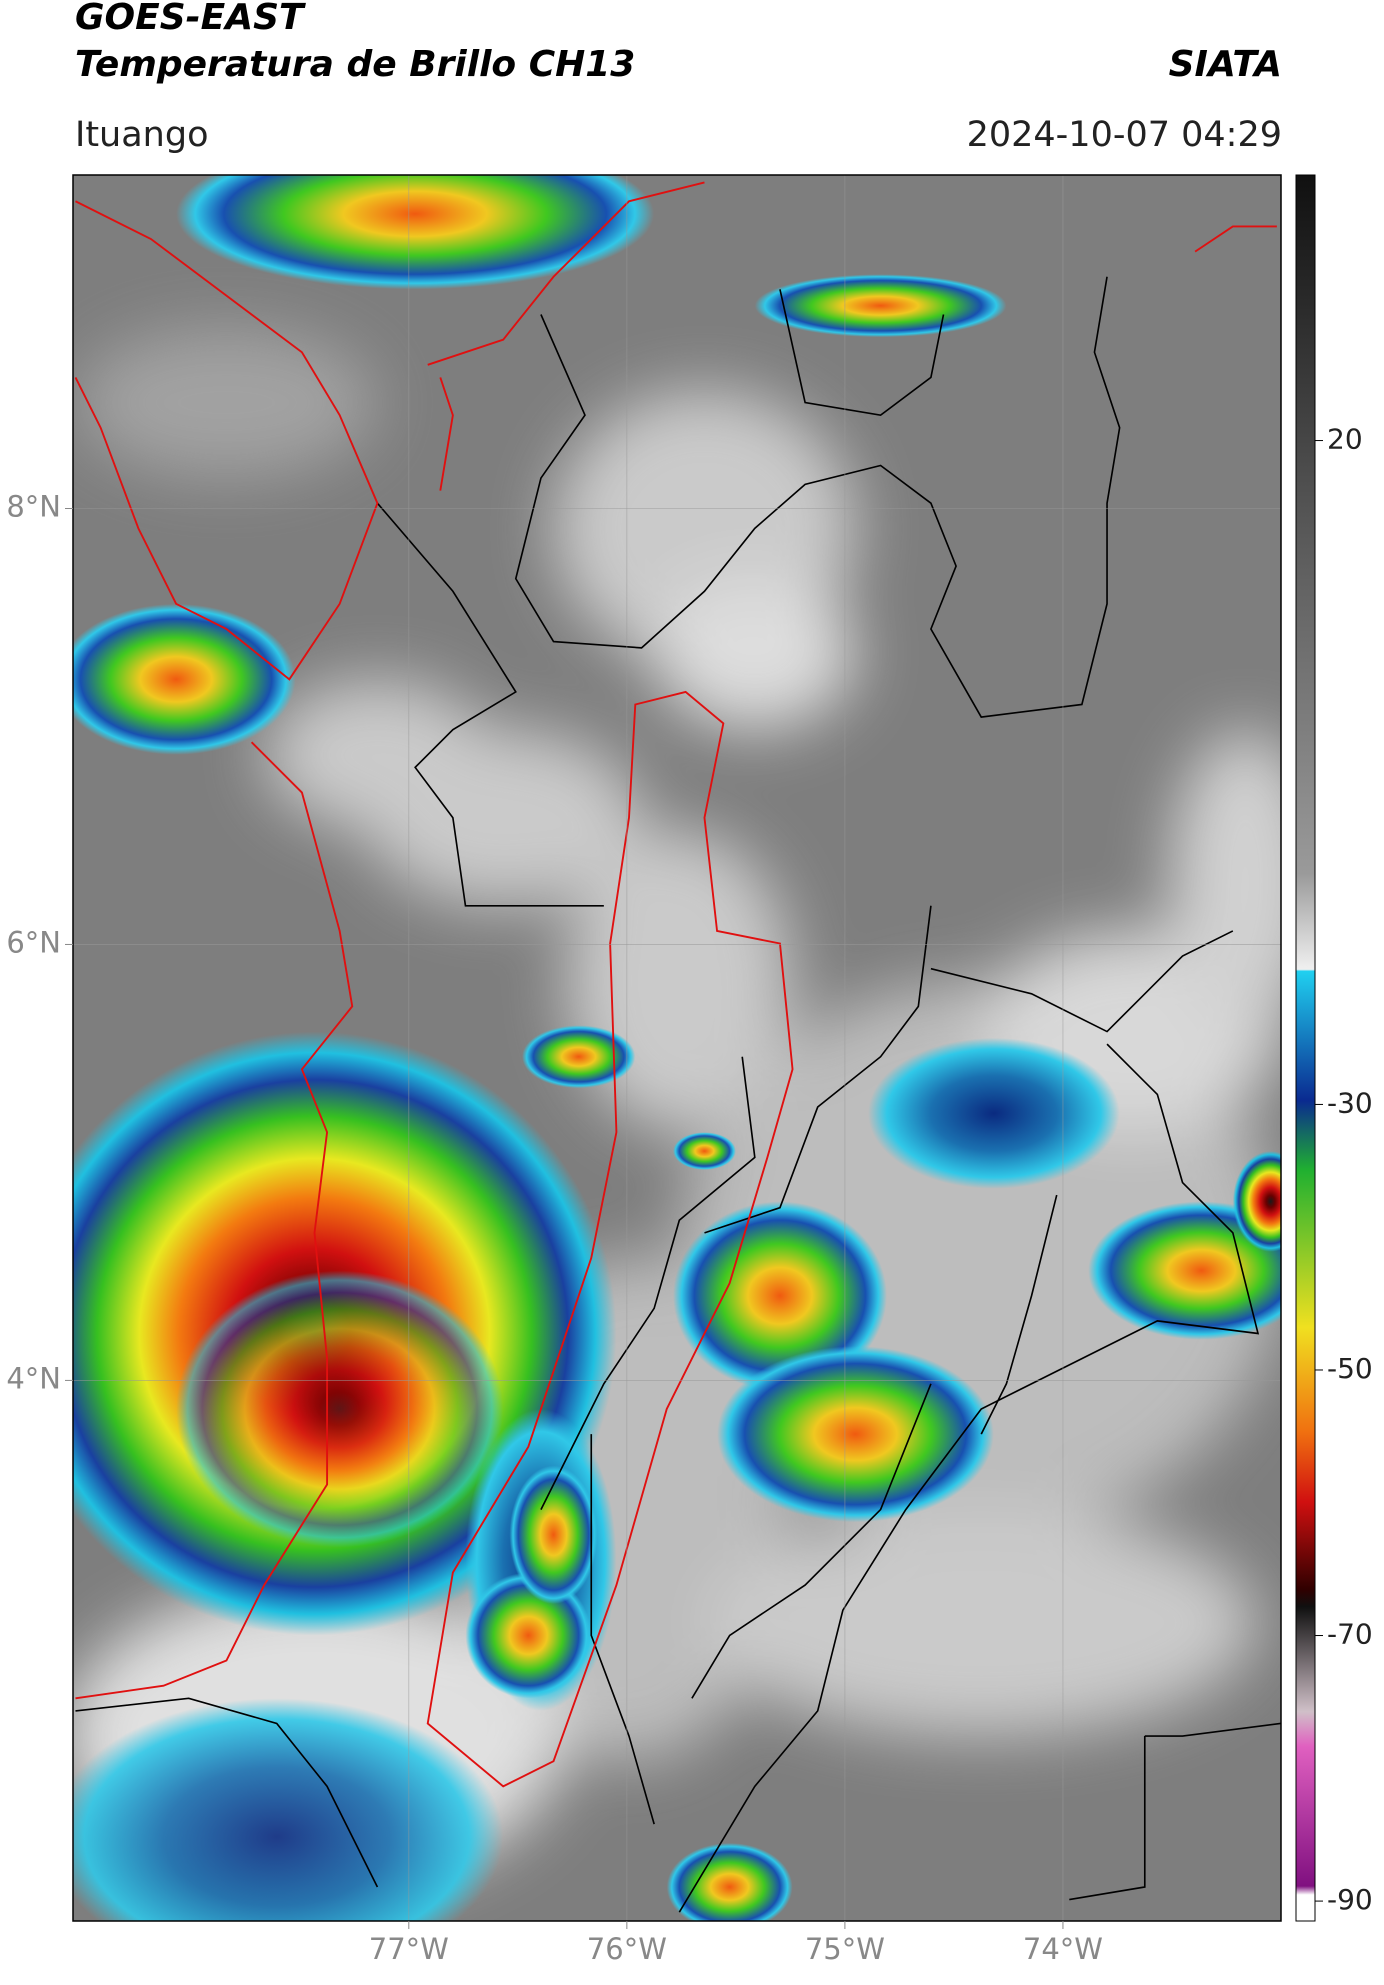 This screenshot has width=1384, height=1985. I want to click on colorbar-tick-label: 20, so click(1345, 439).